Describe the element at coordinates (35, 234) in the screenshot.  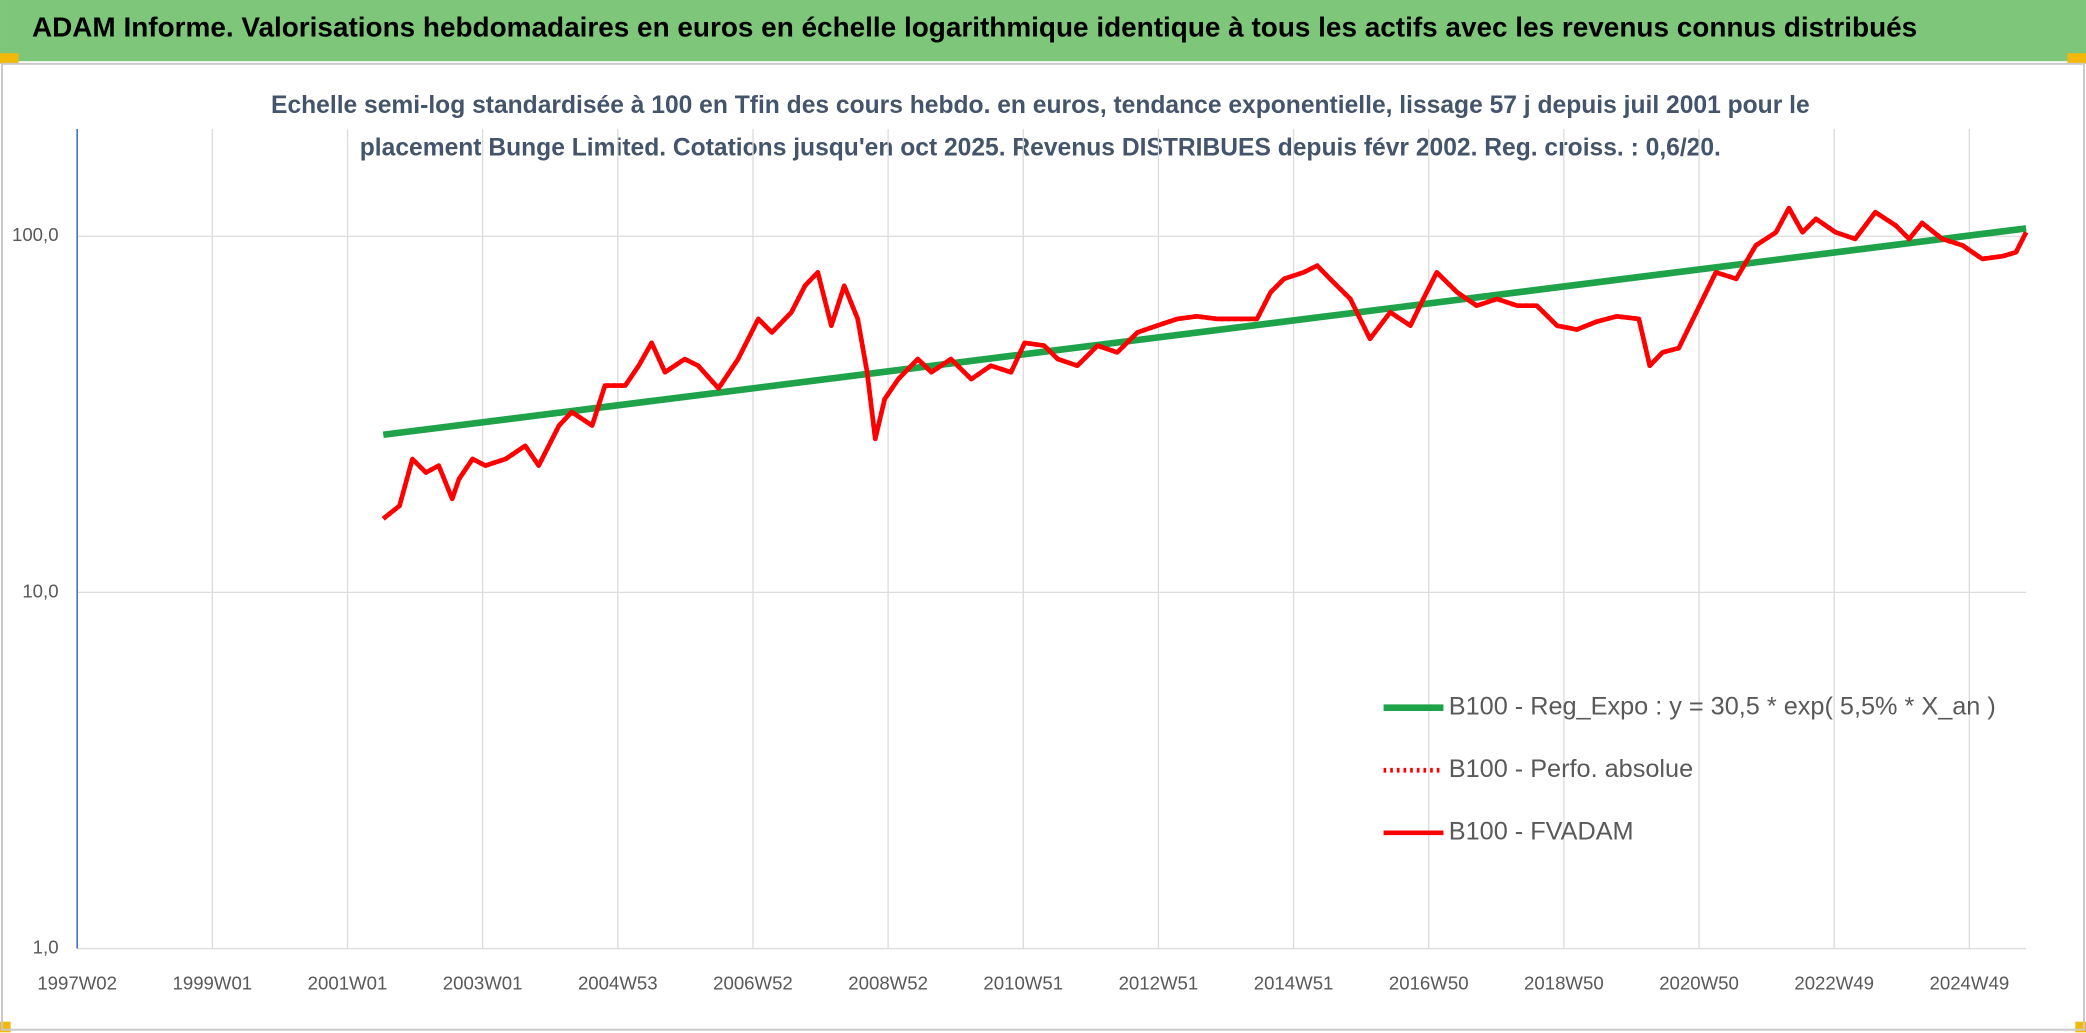
I see `y-tick-label: 100,0` at that location.